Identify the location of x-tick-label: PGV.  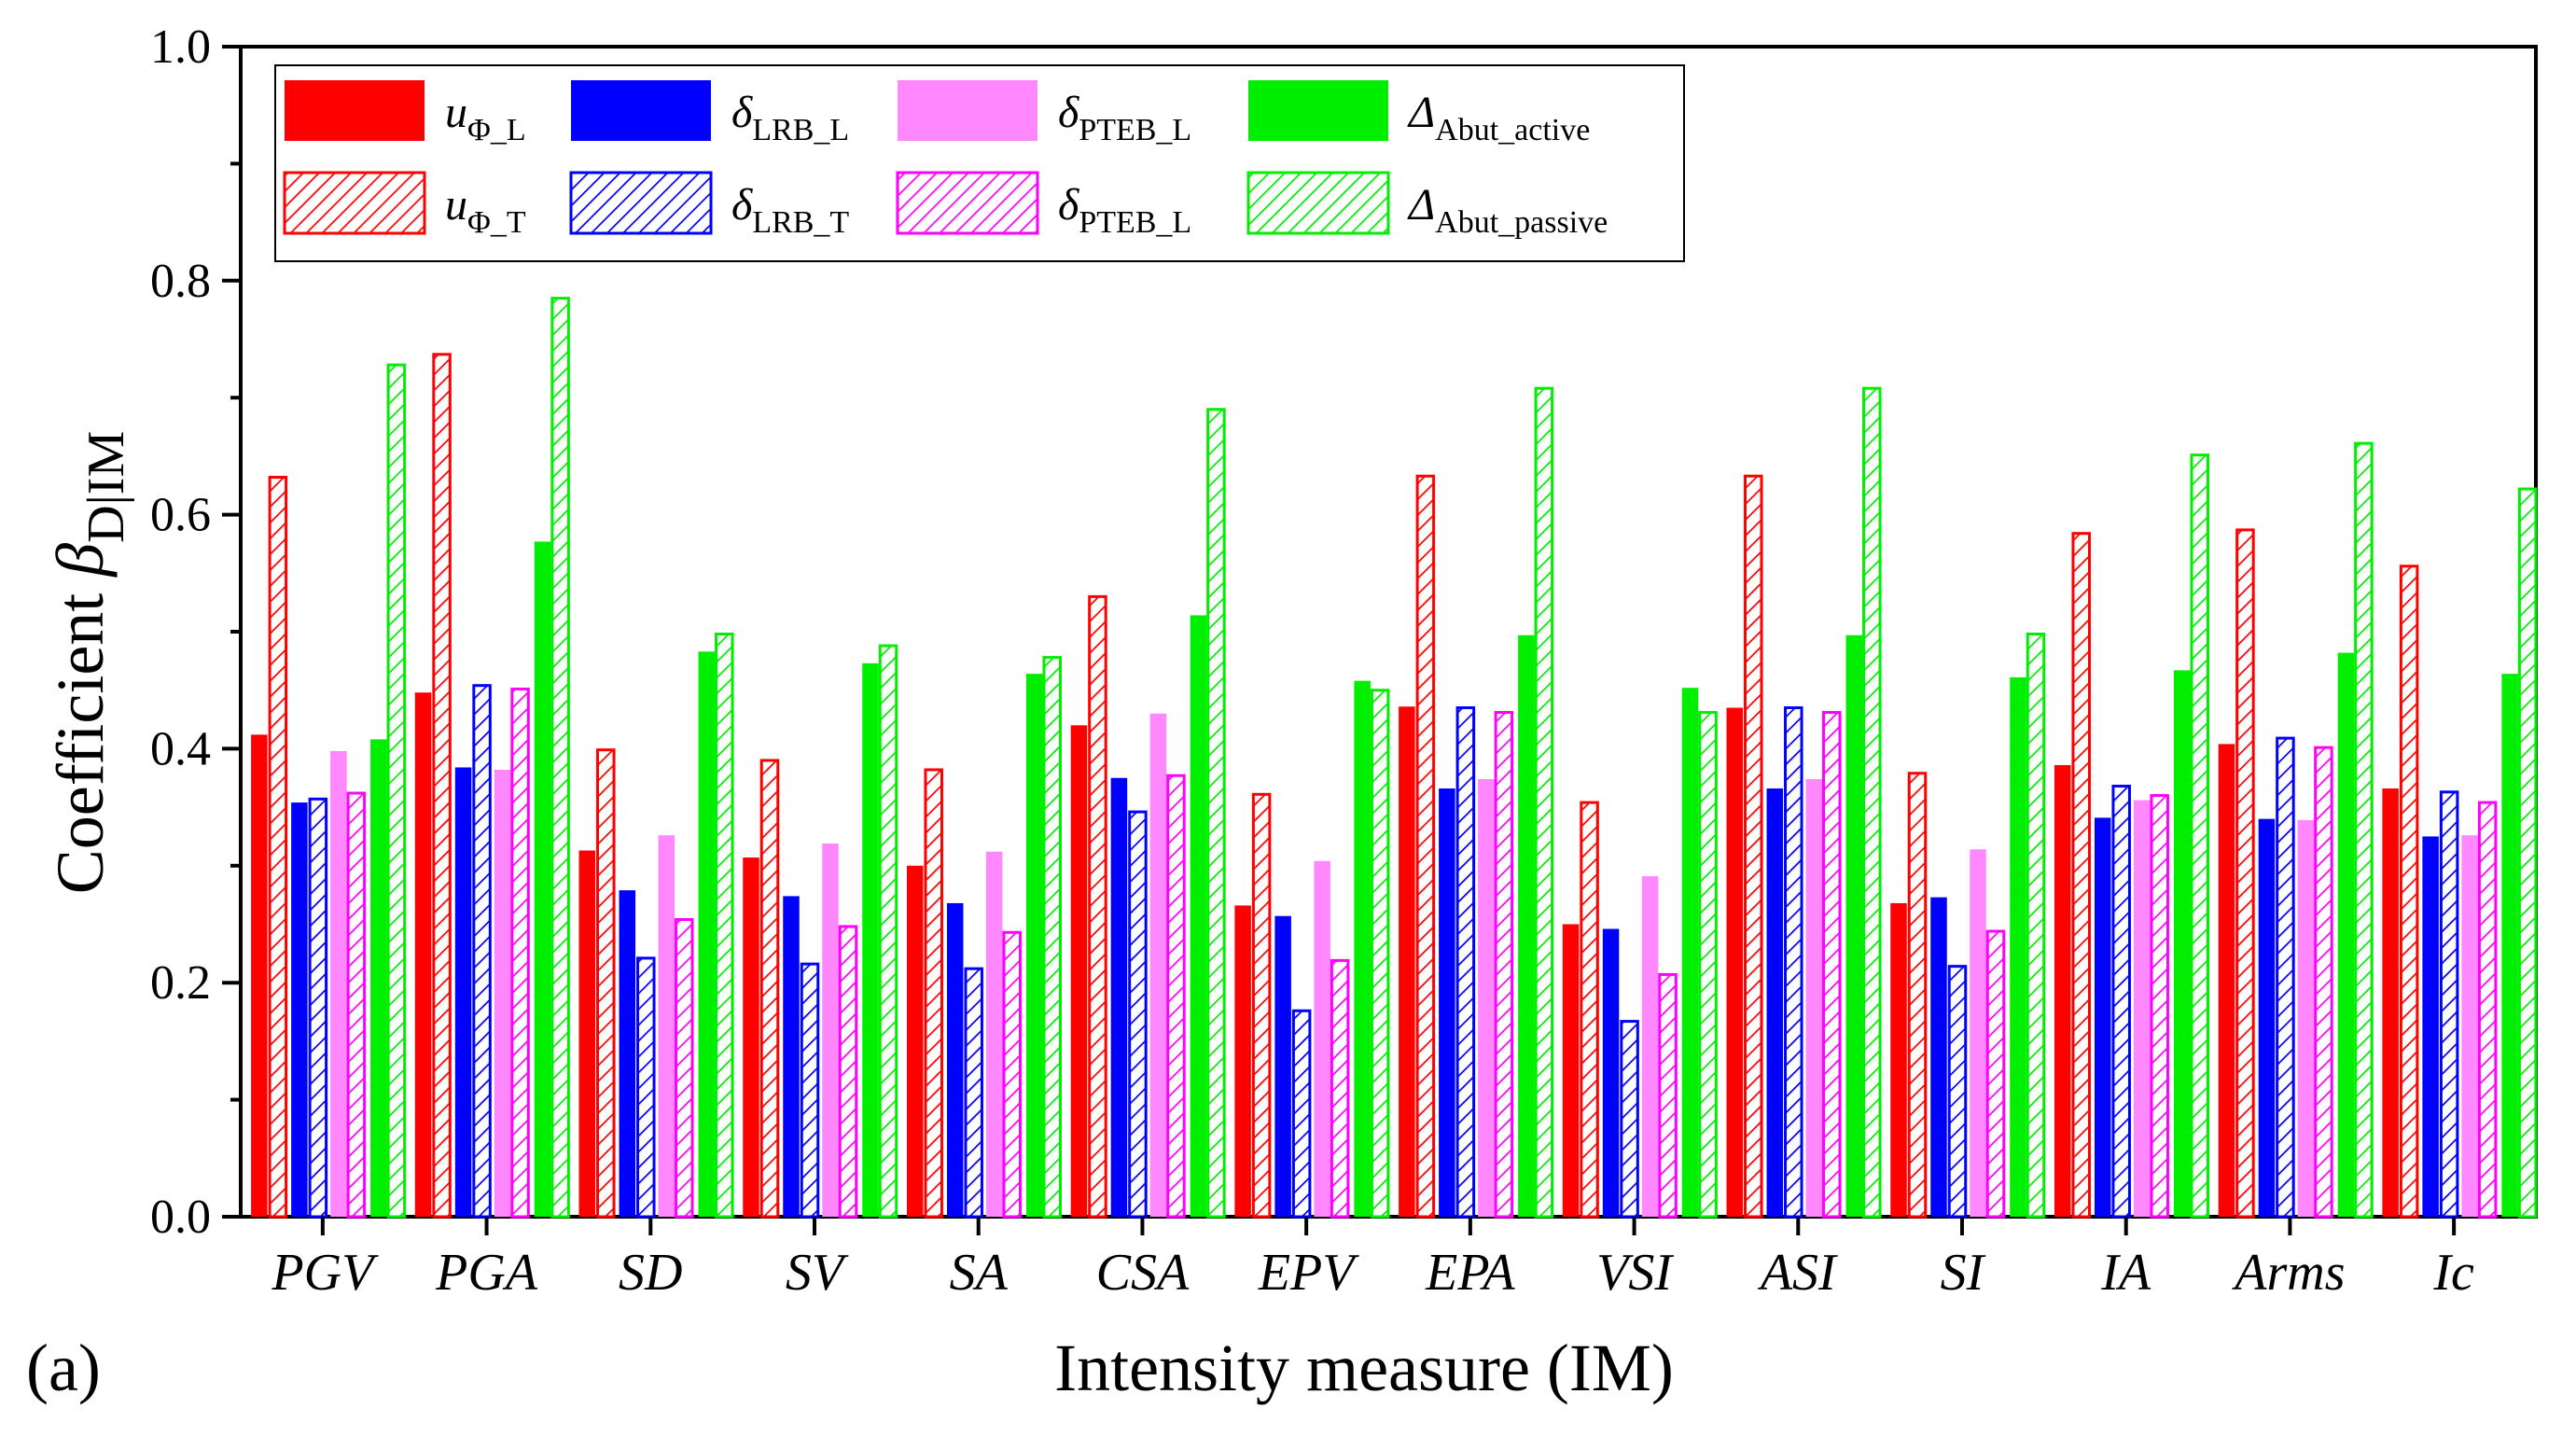
(325, 1273).